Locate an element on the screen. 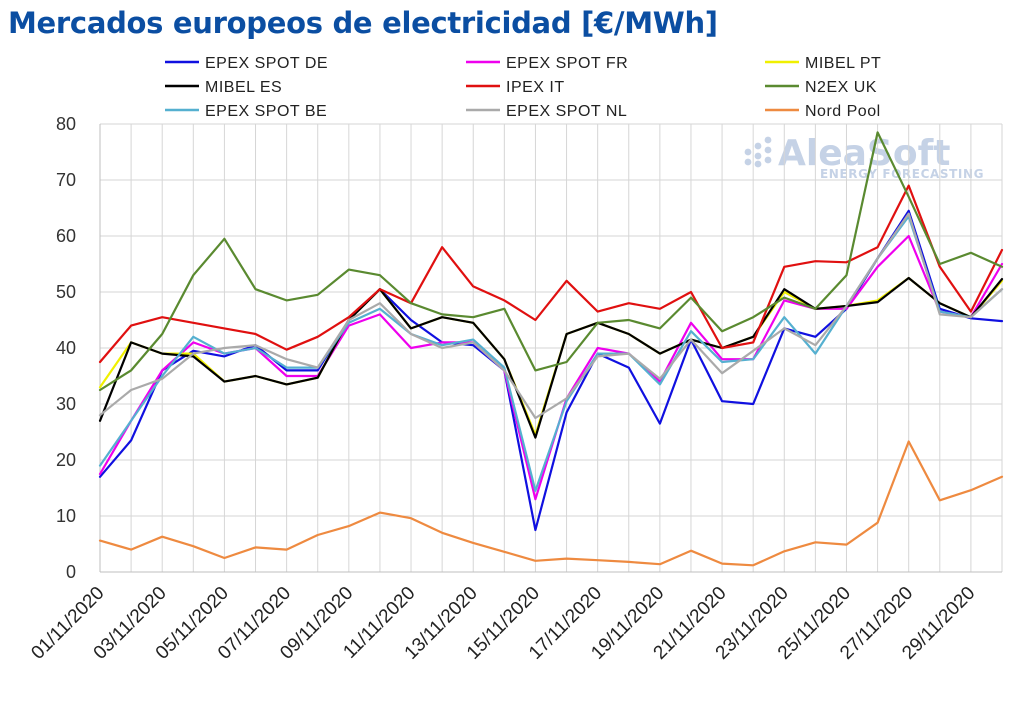 Image resolution: width=1024 pixels, height=710 pixels. y-tick-label: 50 is located at coordinates (66, 292).